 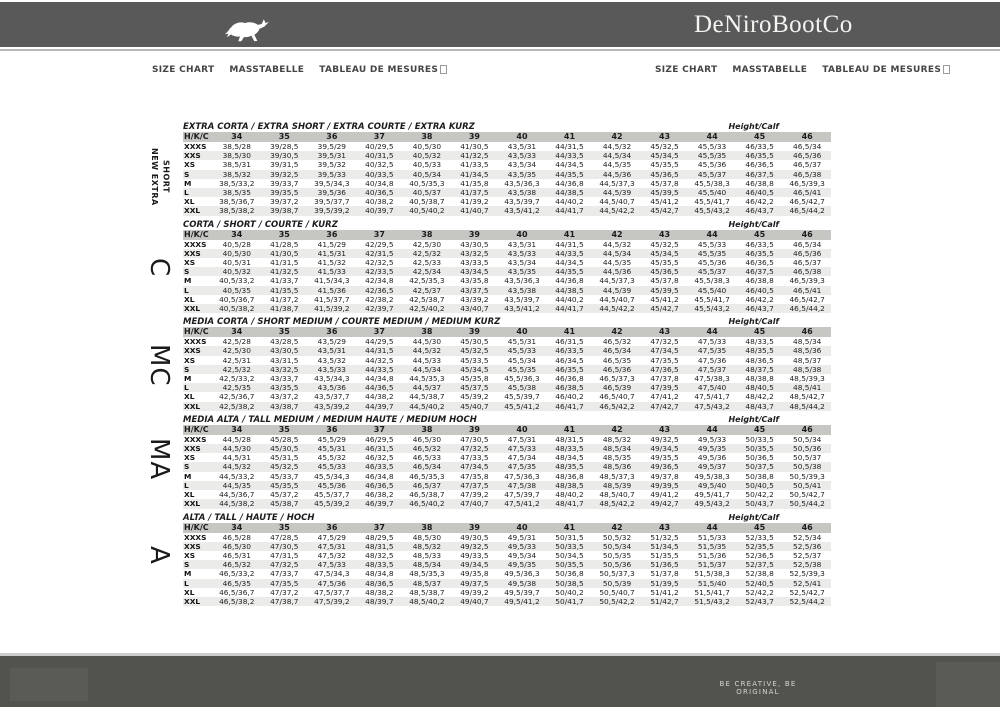 What do you see at coordinates (522, 388) in the screenshot?
I see `size-cell: 45,5/38` at bounding box center [522, 388].